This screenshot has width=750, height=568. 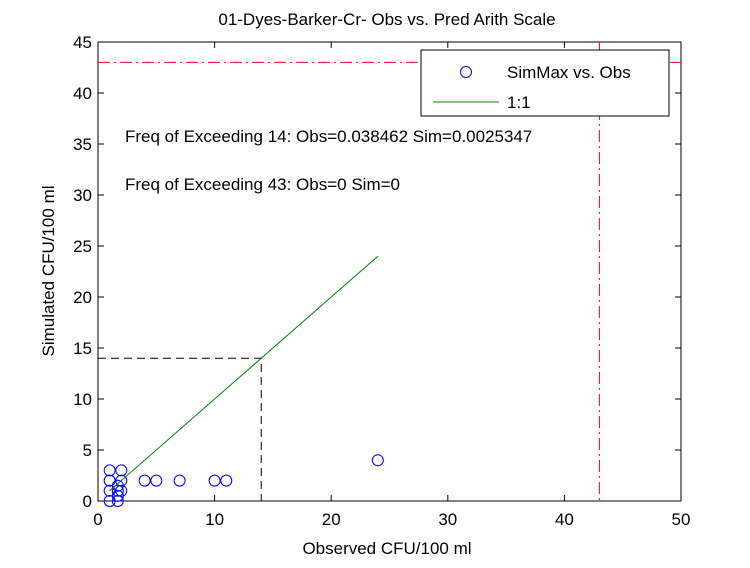 What do you see at coordinates (569, 72) in the screenshot?
I see `legend-label: SimMax vs. Obs` at bounding box center [569, 72].